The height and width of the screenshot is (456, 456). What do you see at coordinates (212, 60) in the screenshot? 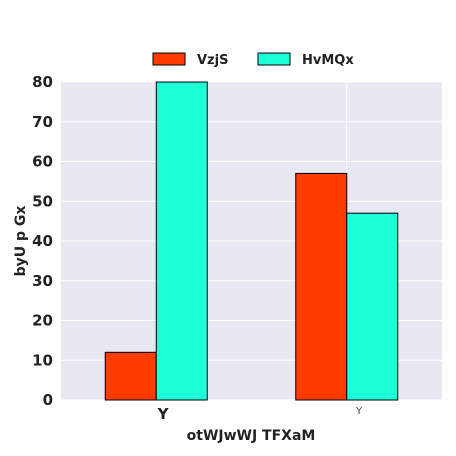
I see `legend-label-VzjS: VzjS` at bounding box center [212, 60].